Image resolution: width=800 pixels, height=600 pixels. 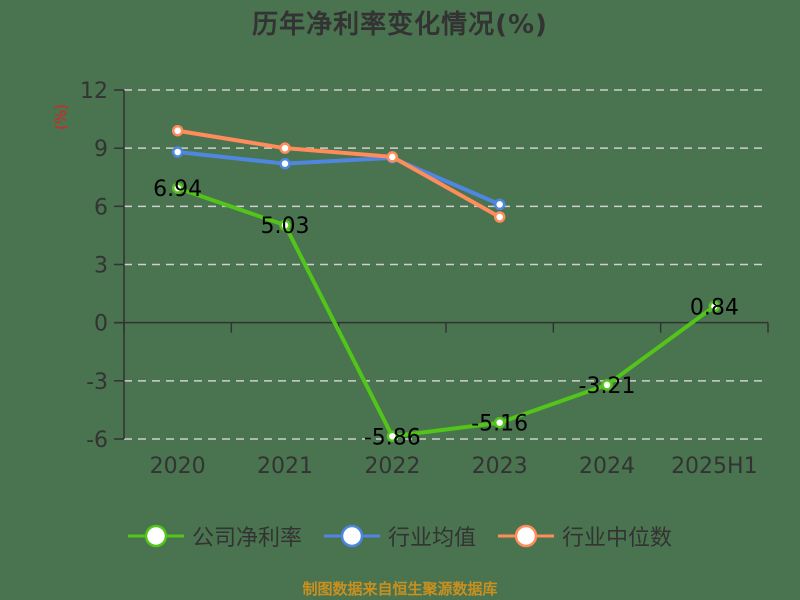 I want to click on y-axis-tick-labels: 12 9 6 3 0 -3 -6, so click(x=94, y=266).